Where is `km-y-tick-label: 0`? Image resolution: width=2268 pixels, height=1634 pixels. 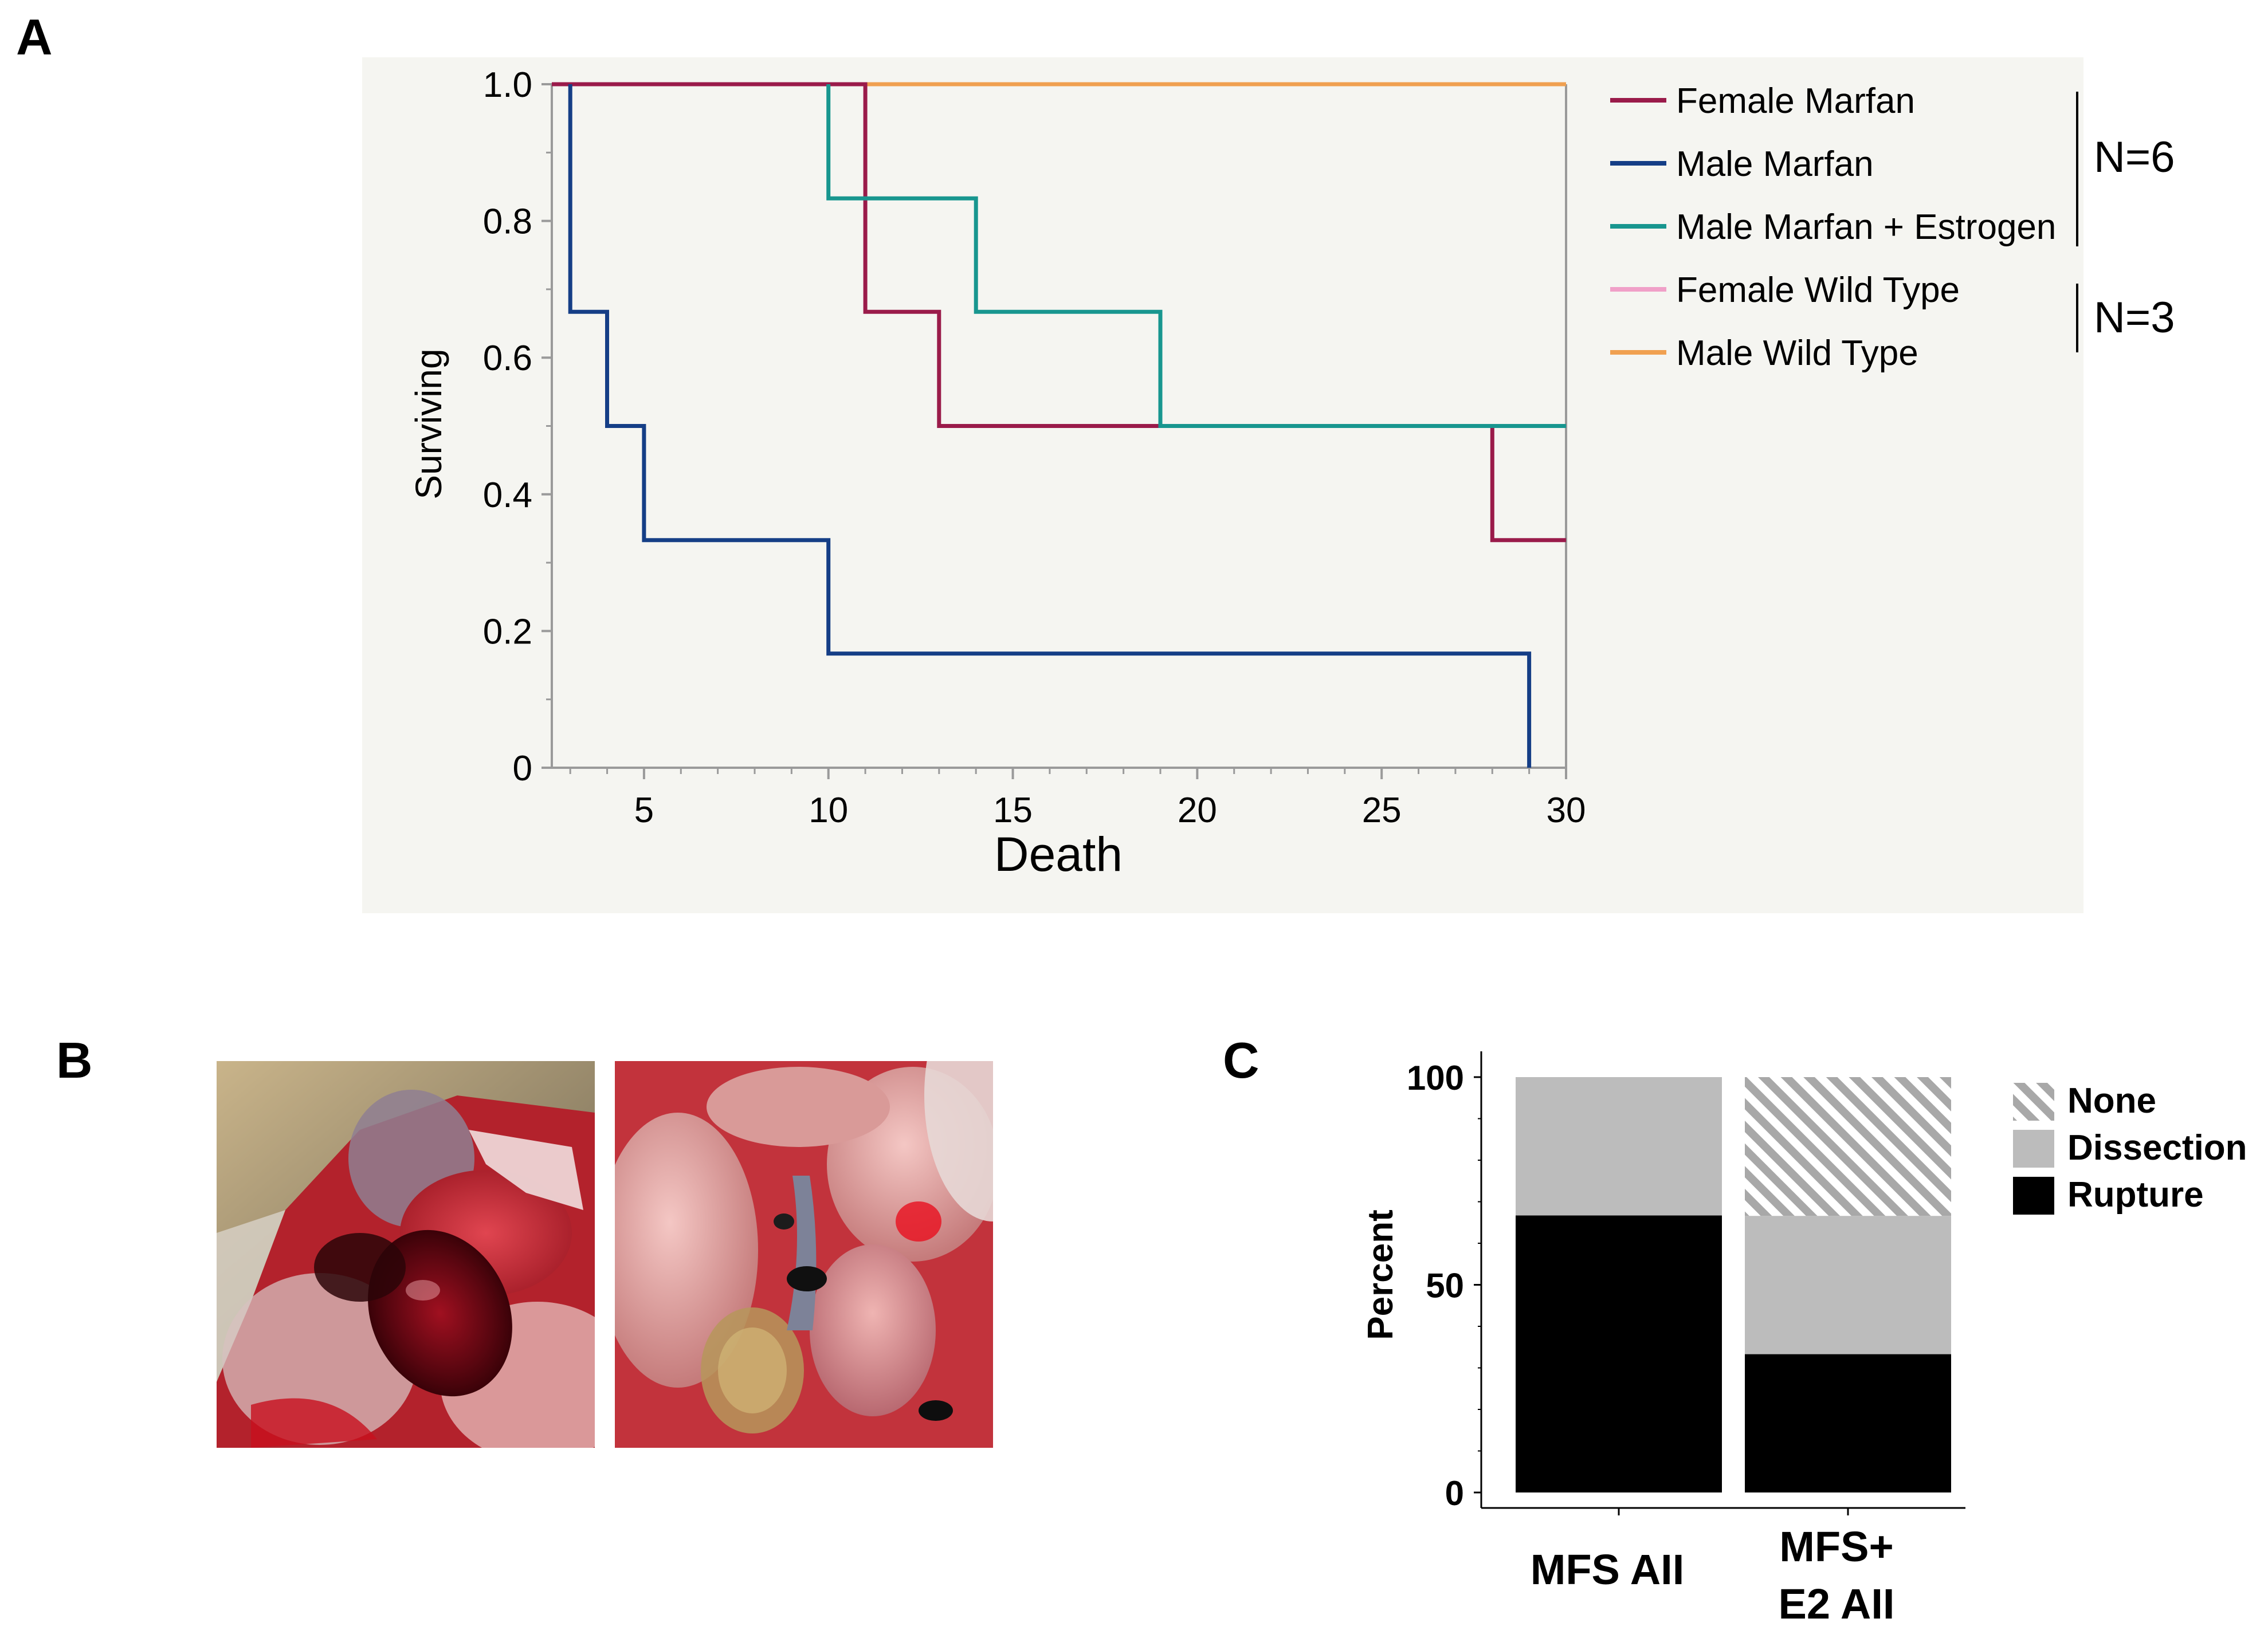
km-y-tick-label: 0 is located at coordinates (522, 768).